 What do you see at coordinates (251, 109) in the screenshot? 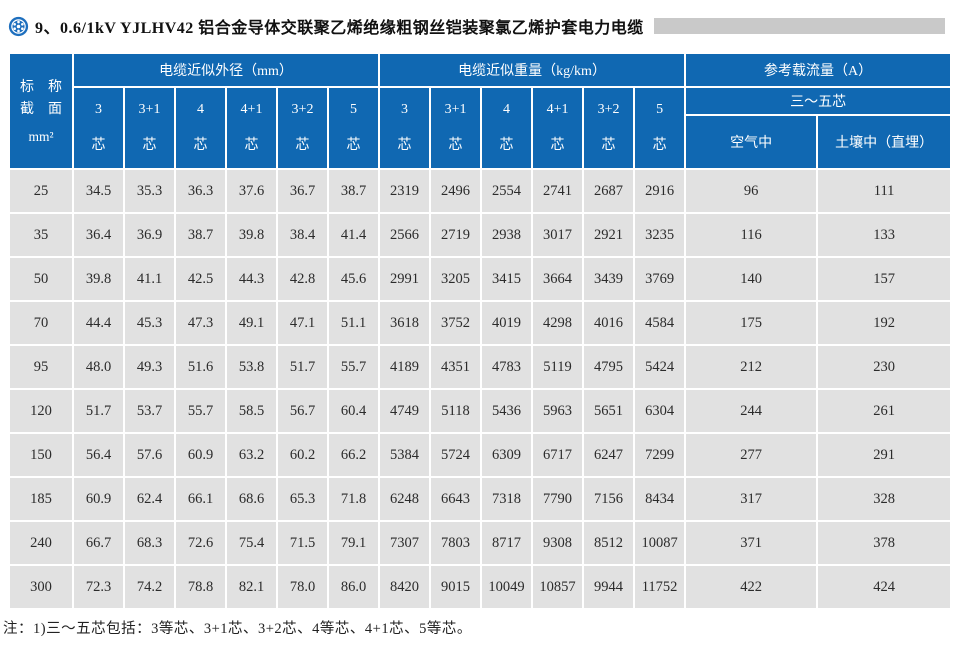
I see `core-count: 4+1` at bounding box center [251, 109].